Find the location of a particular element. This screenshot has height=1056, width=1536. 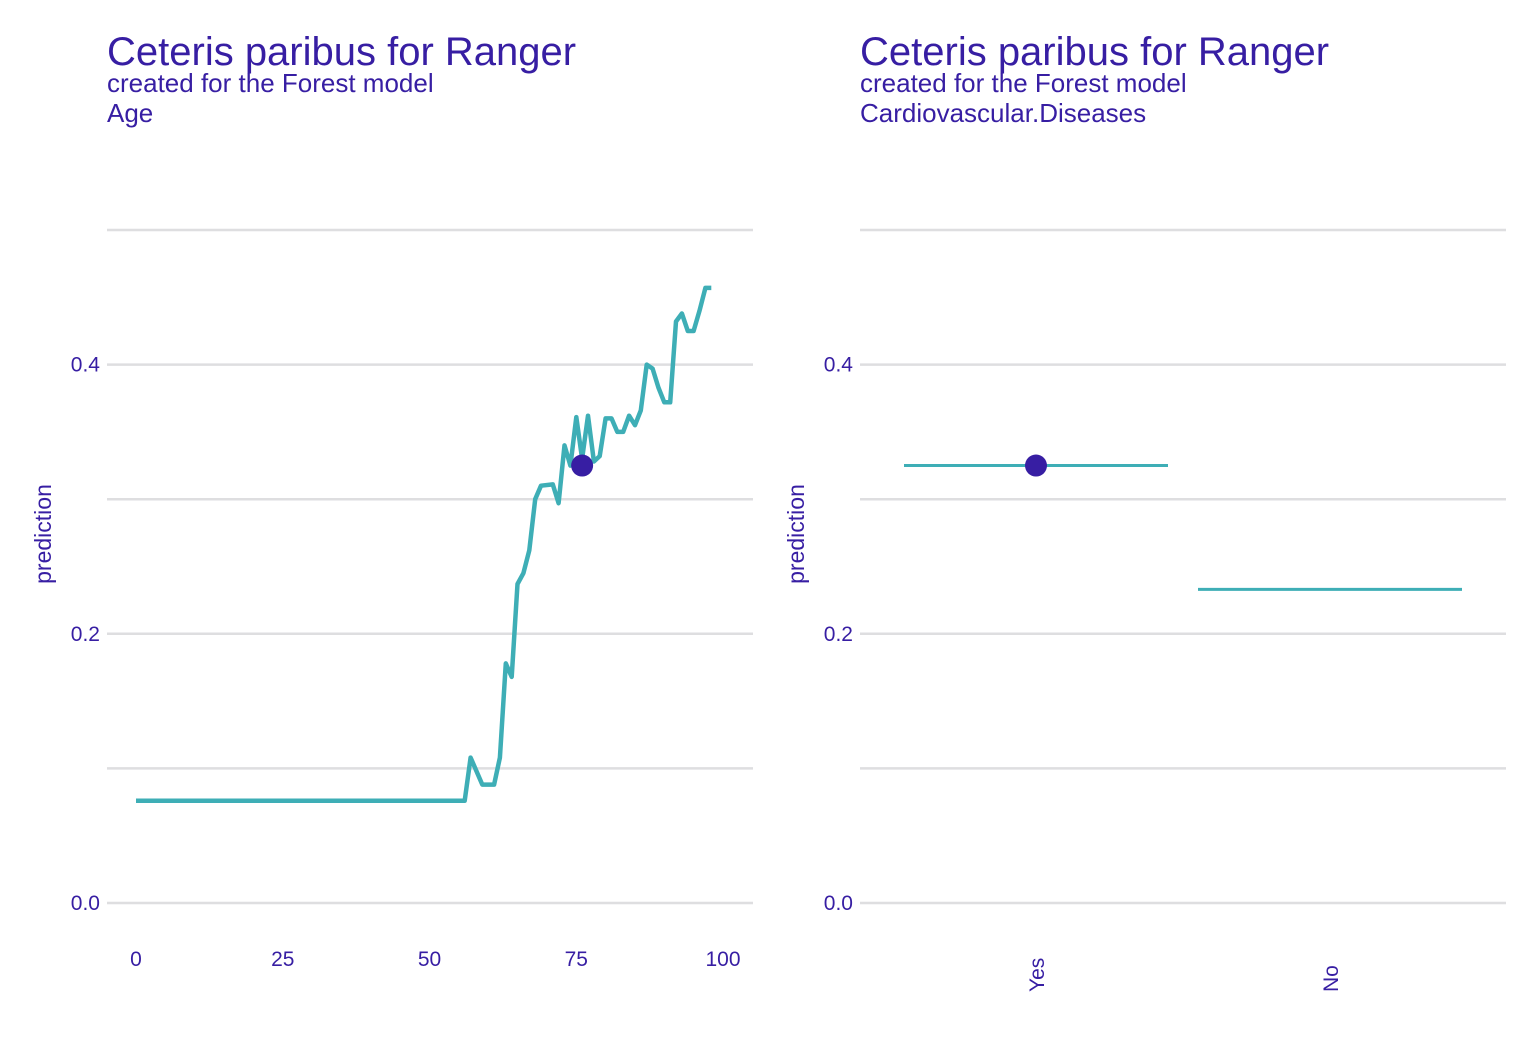

x-tick-label: 75 is located at coordinates (576, 959).